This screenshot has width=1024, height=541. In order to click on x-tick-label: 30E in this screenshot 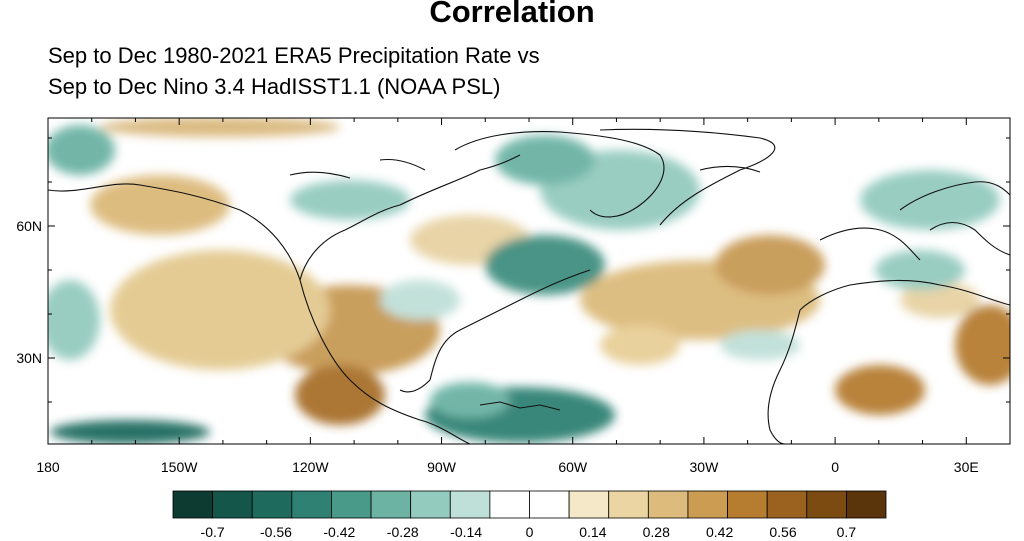, I will do `click(966, 467)`.